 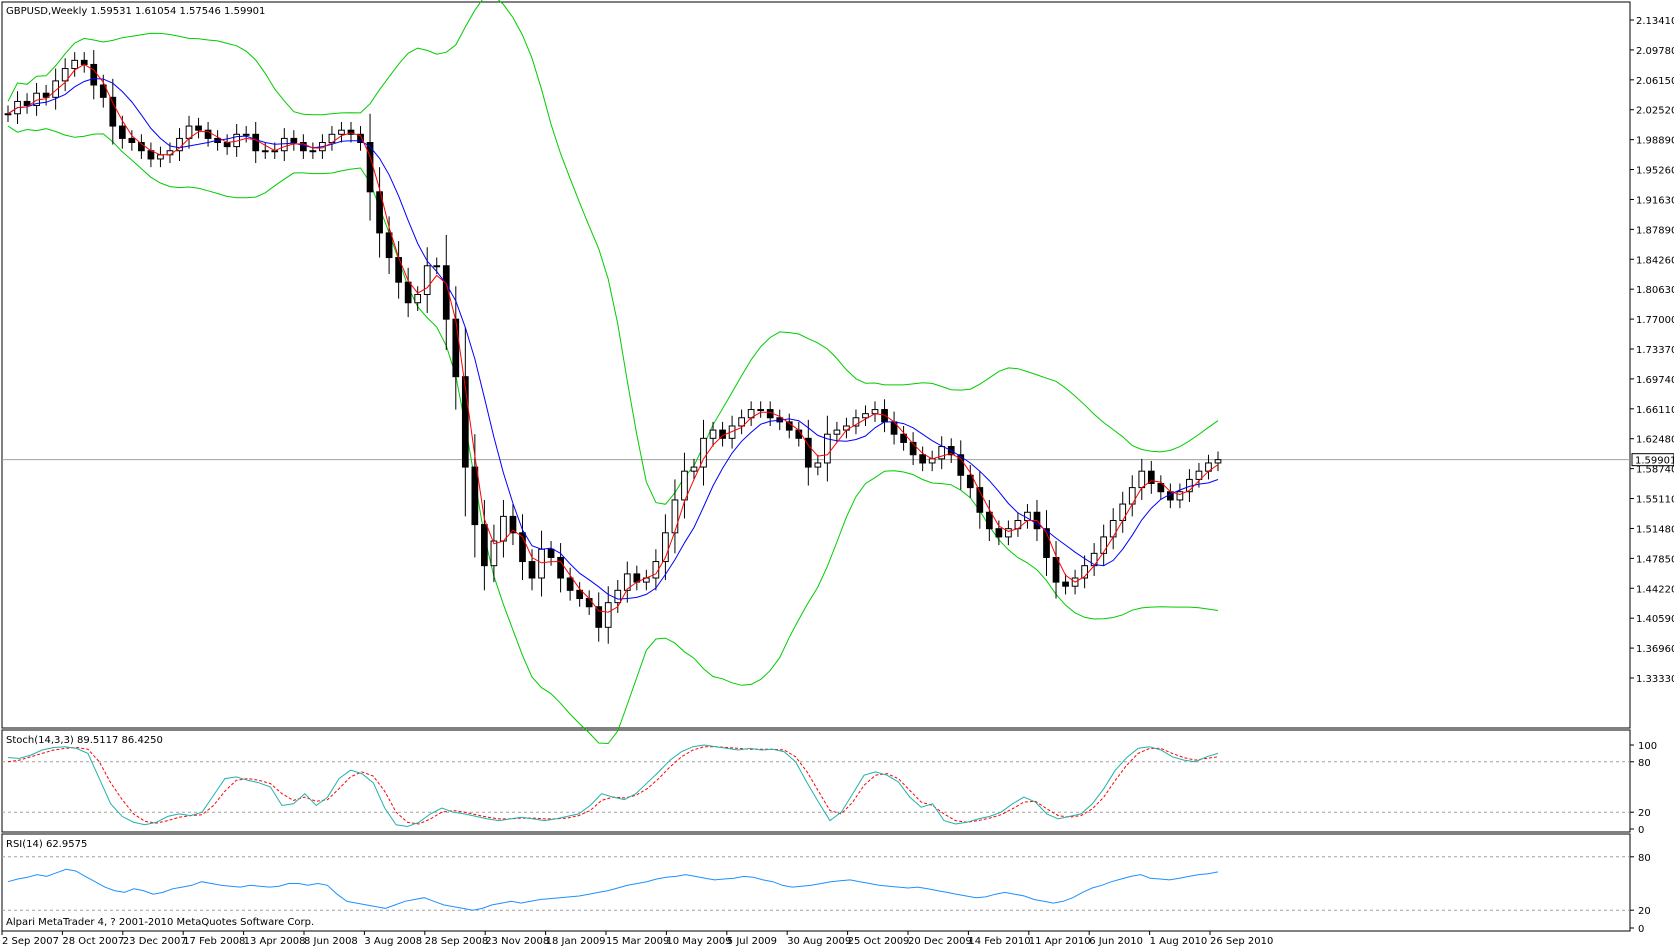 I want to click on rsi-plot: 80 20 0, so click(x=826, y=894).